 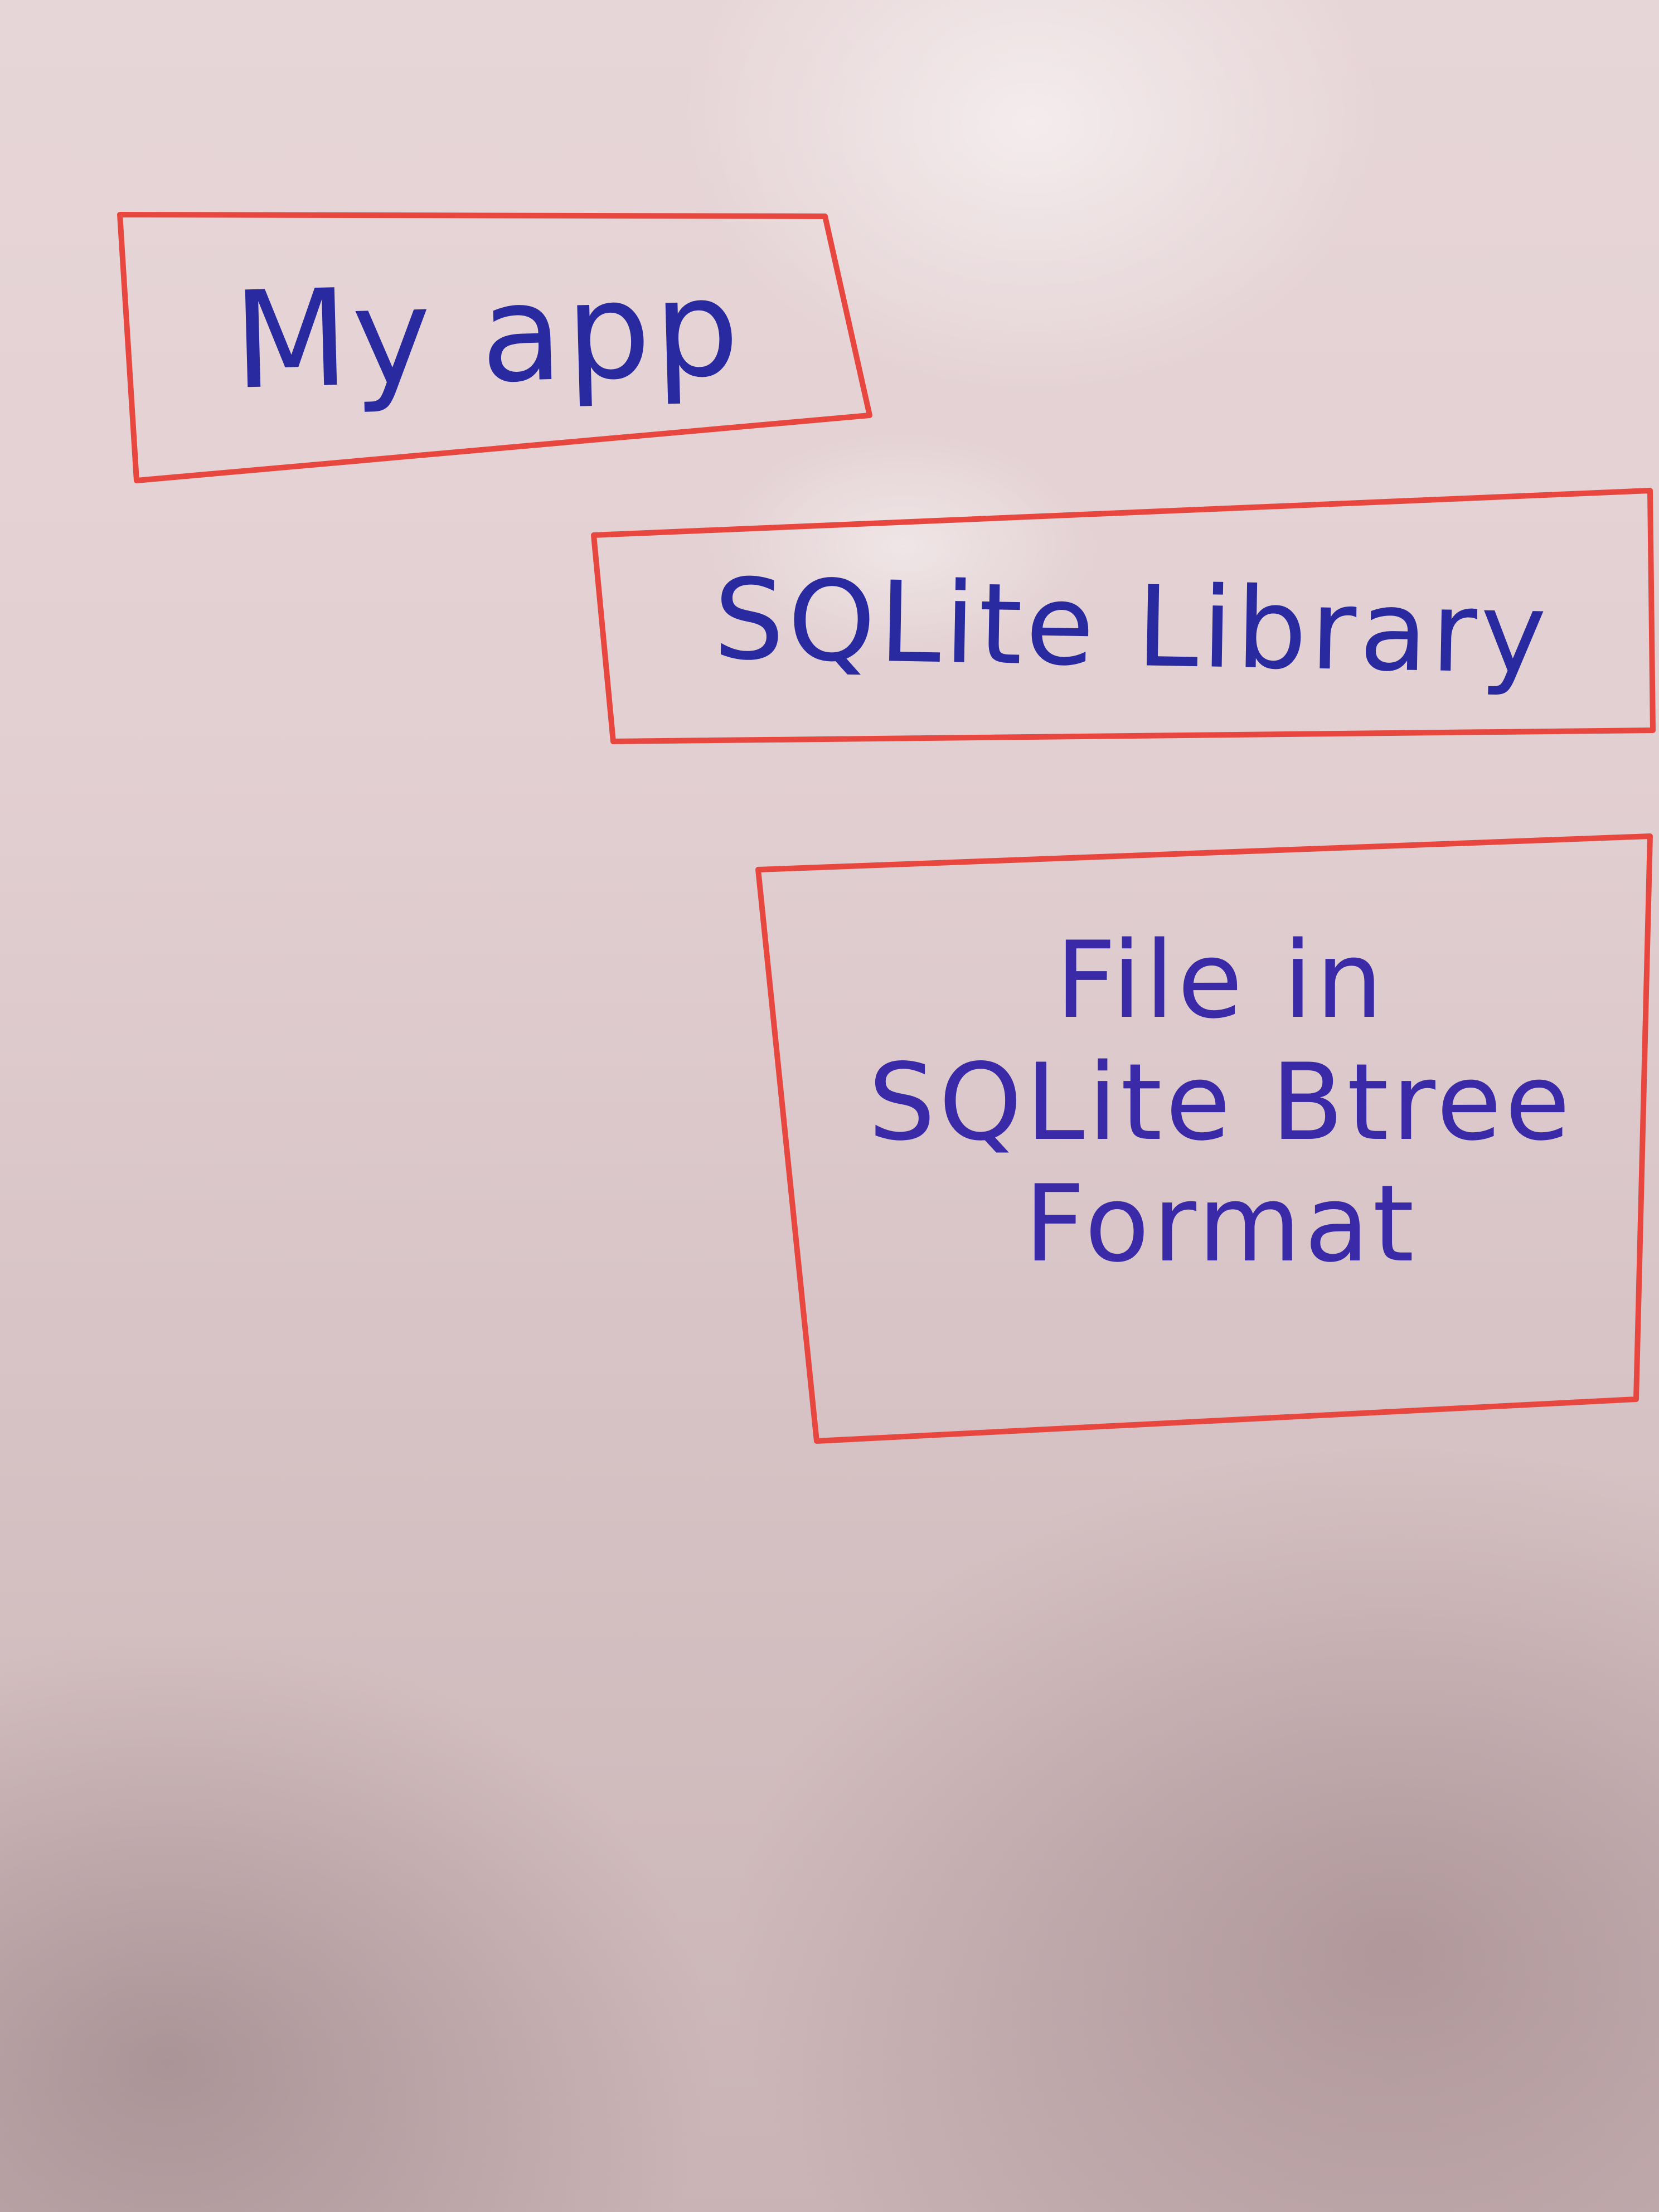 I want to click on library-box, so click(x=1123, y=616).